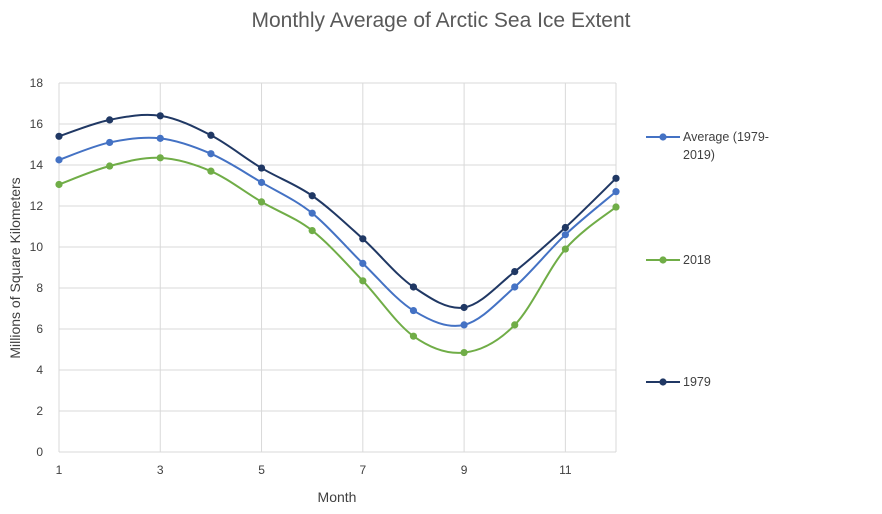 The image size is (882, 514). I want to click on y-tick-label: 14, so click(37, 165).